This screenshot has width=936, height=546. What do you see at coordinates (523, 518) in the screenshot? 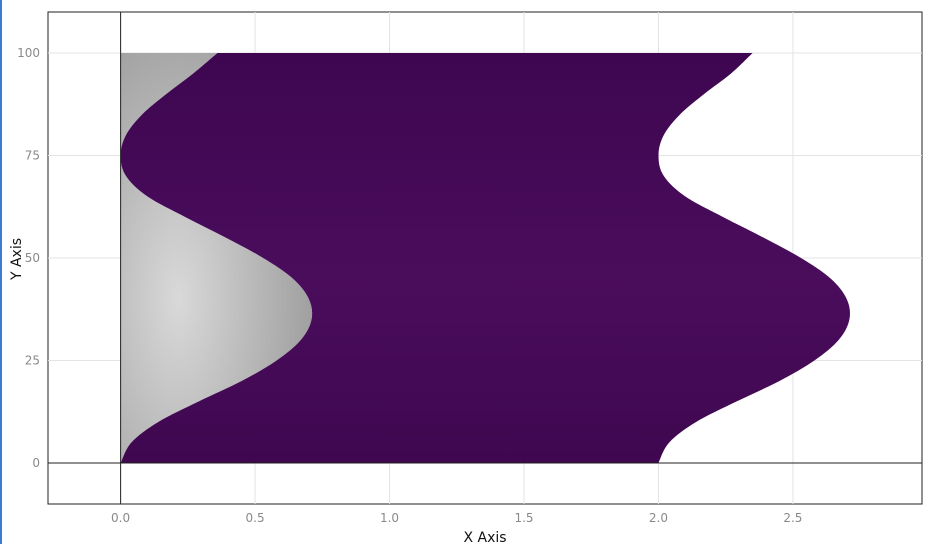
I see `x-tick-label: 1.5` at bounding box center [523, 518].